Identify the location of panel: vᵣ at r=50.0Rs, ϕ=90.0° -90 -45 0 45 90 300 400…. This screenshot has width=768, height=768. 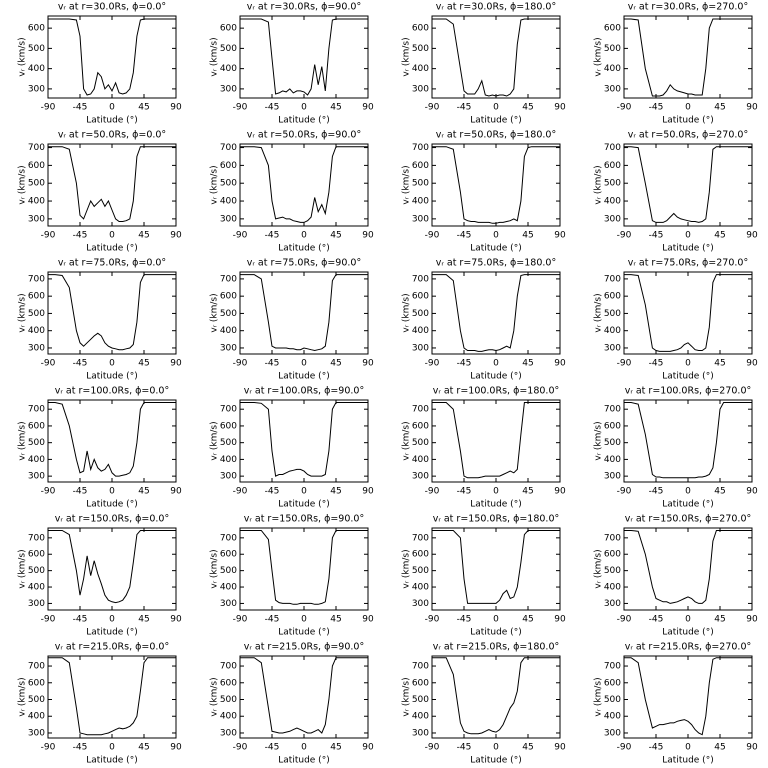
(292, 192).